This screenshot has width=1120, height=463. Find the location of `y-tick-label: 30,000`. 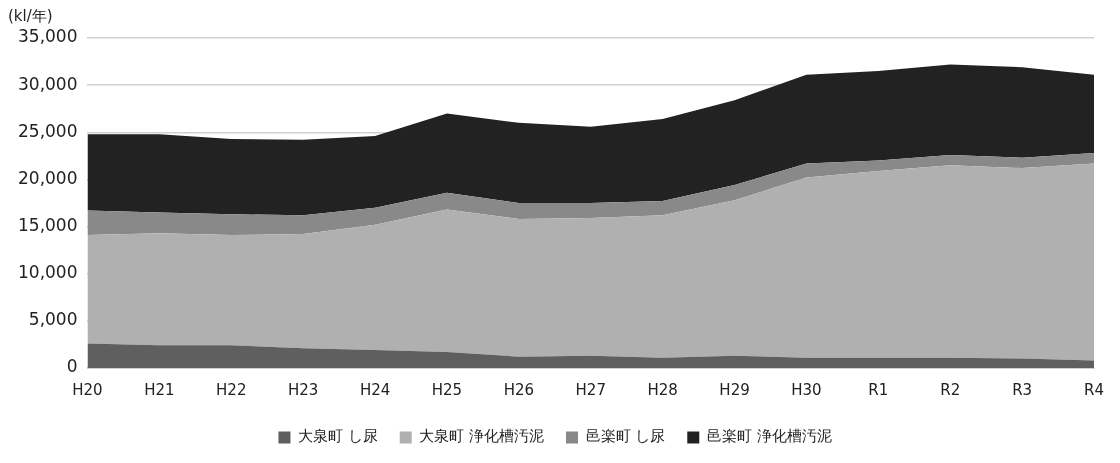

y-tick-label: 30,000 is located at coordinates (48, 83).